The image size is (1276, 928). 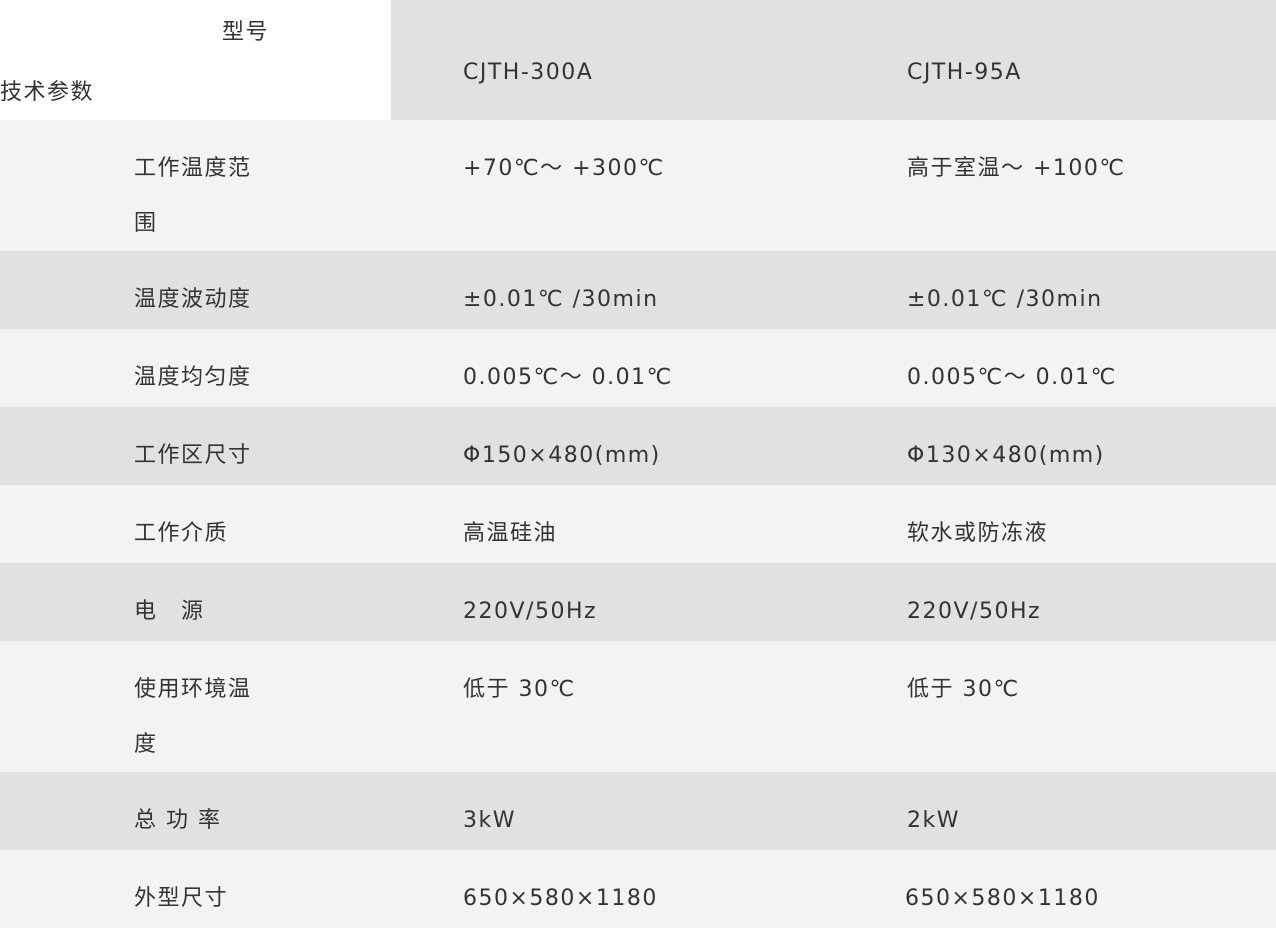 What do you see at coordinates (193, 196) in the screenshot?
I see `row-label: 工作温度范围` at bounding box center [193, 196].